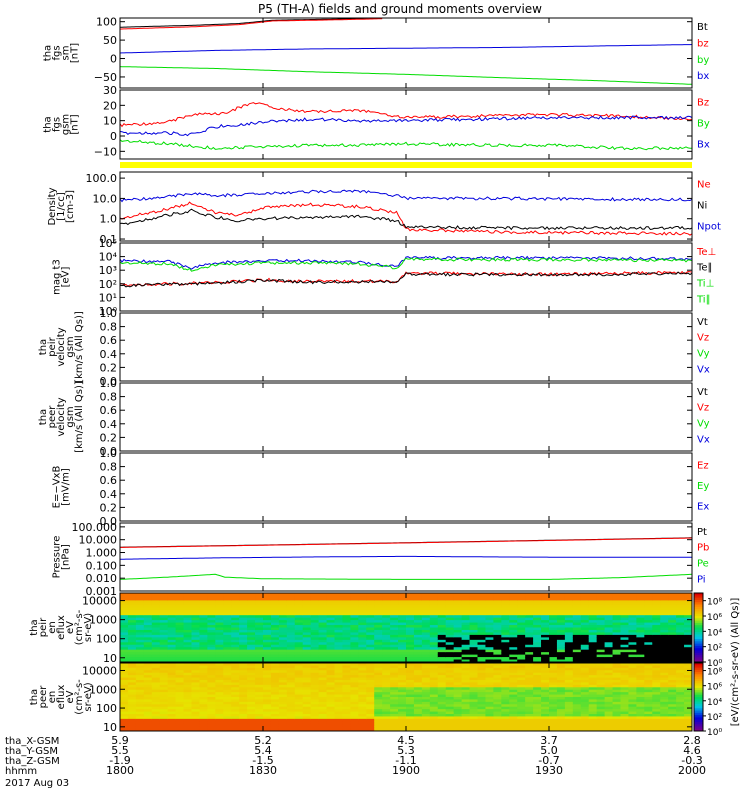  What do you see at coordinates (109, 381) in the screenshot?
I see `y-tick-label: 0.0` at bounding box center [109, 381].